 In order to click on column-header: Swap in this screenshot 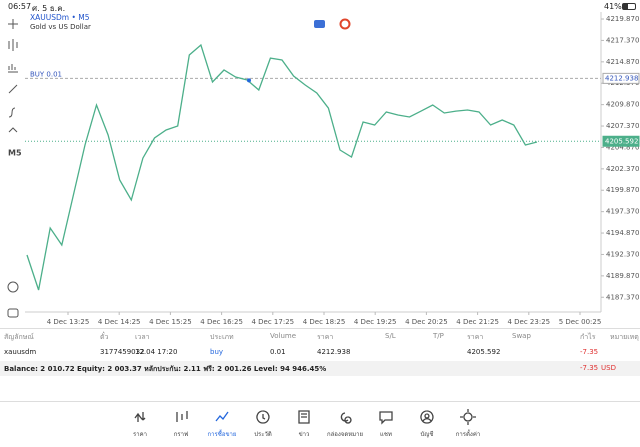, I will do `click(521, 336)`.